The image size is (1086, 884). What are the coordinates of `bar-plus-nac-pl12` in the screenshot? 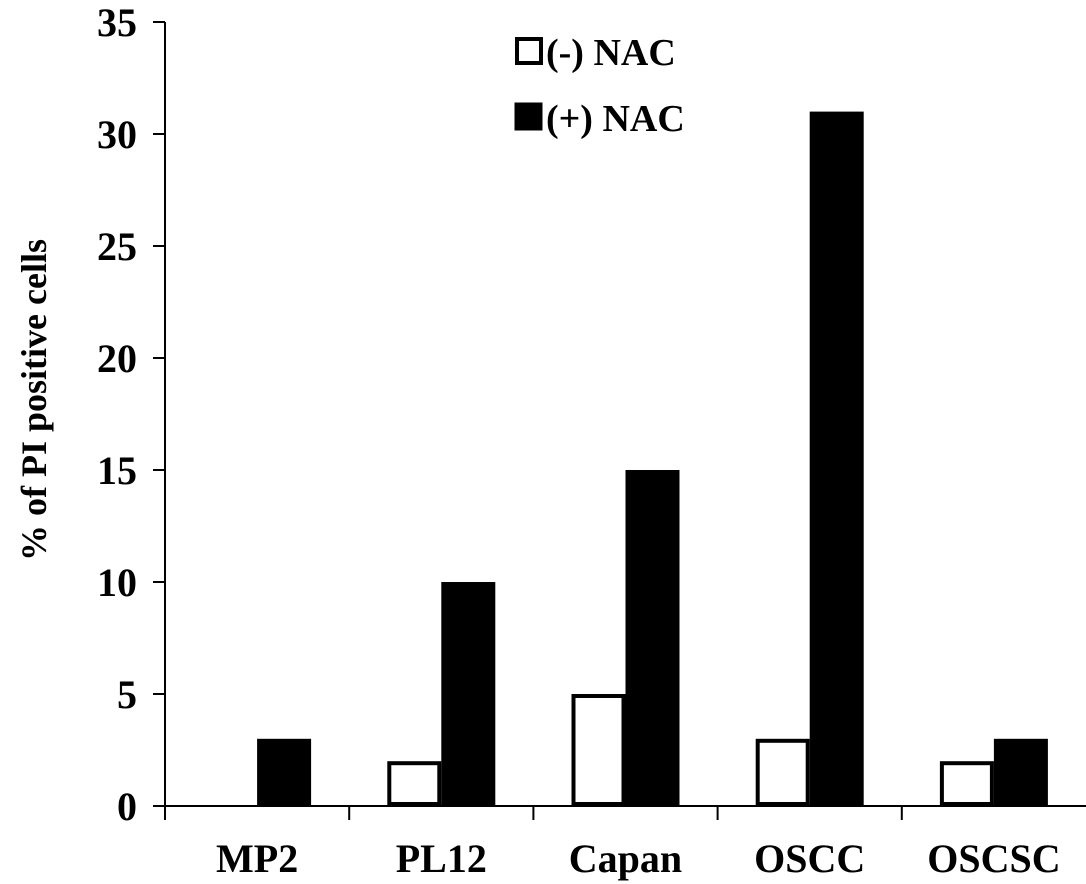 It's located at (468, 694).